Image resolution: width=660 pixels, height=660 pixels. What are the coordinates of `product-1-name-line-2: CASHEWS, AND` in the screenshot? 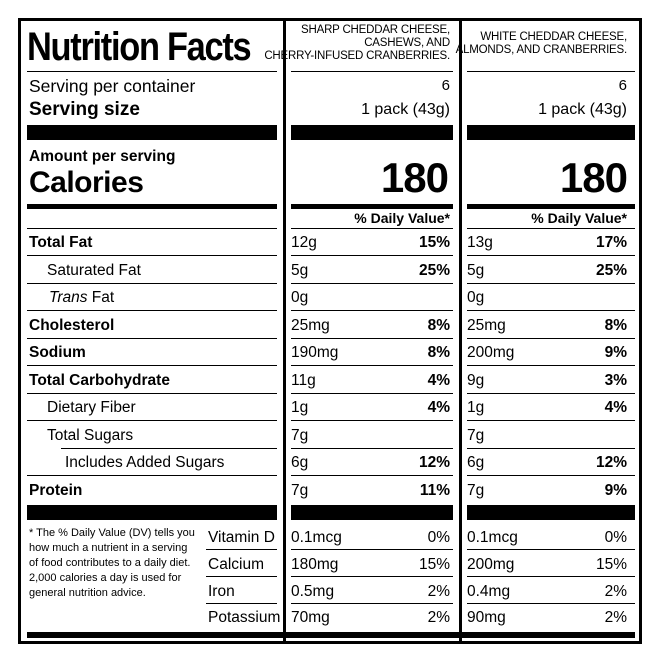 It's located at (407, 43).